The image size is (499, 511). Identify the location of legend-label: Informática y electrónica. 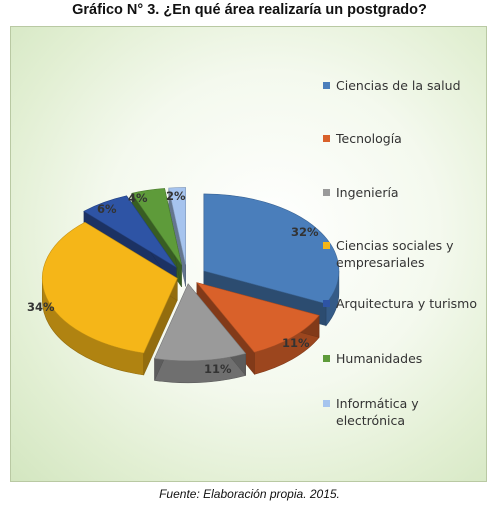
(377, 412).